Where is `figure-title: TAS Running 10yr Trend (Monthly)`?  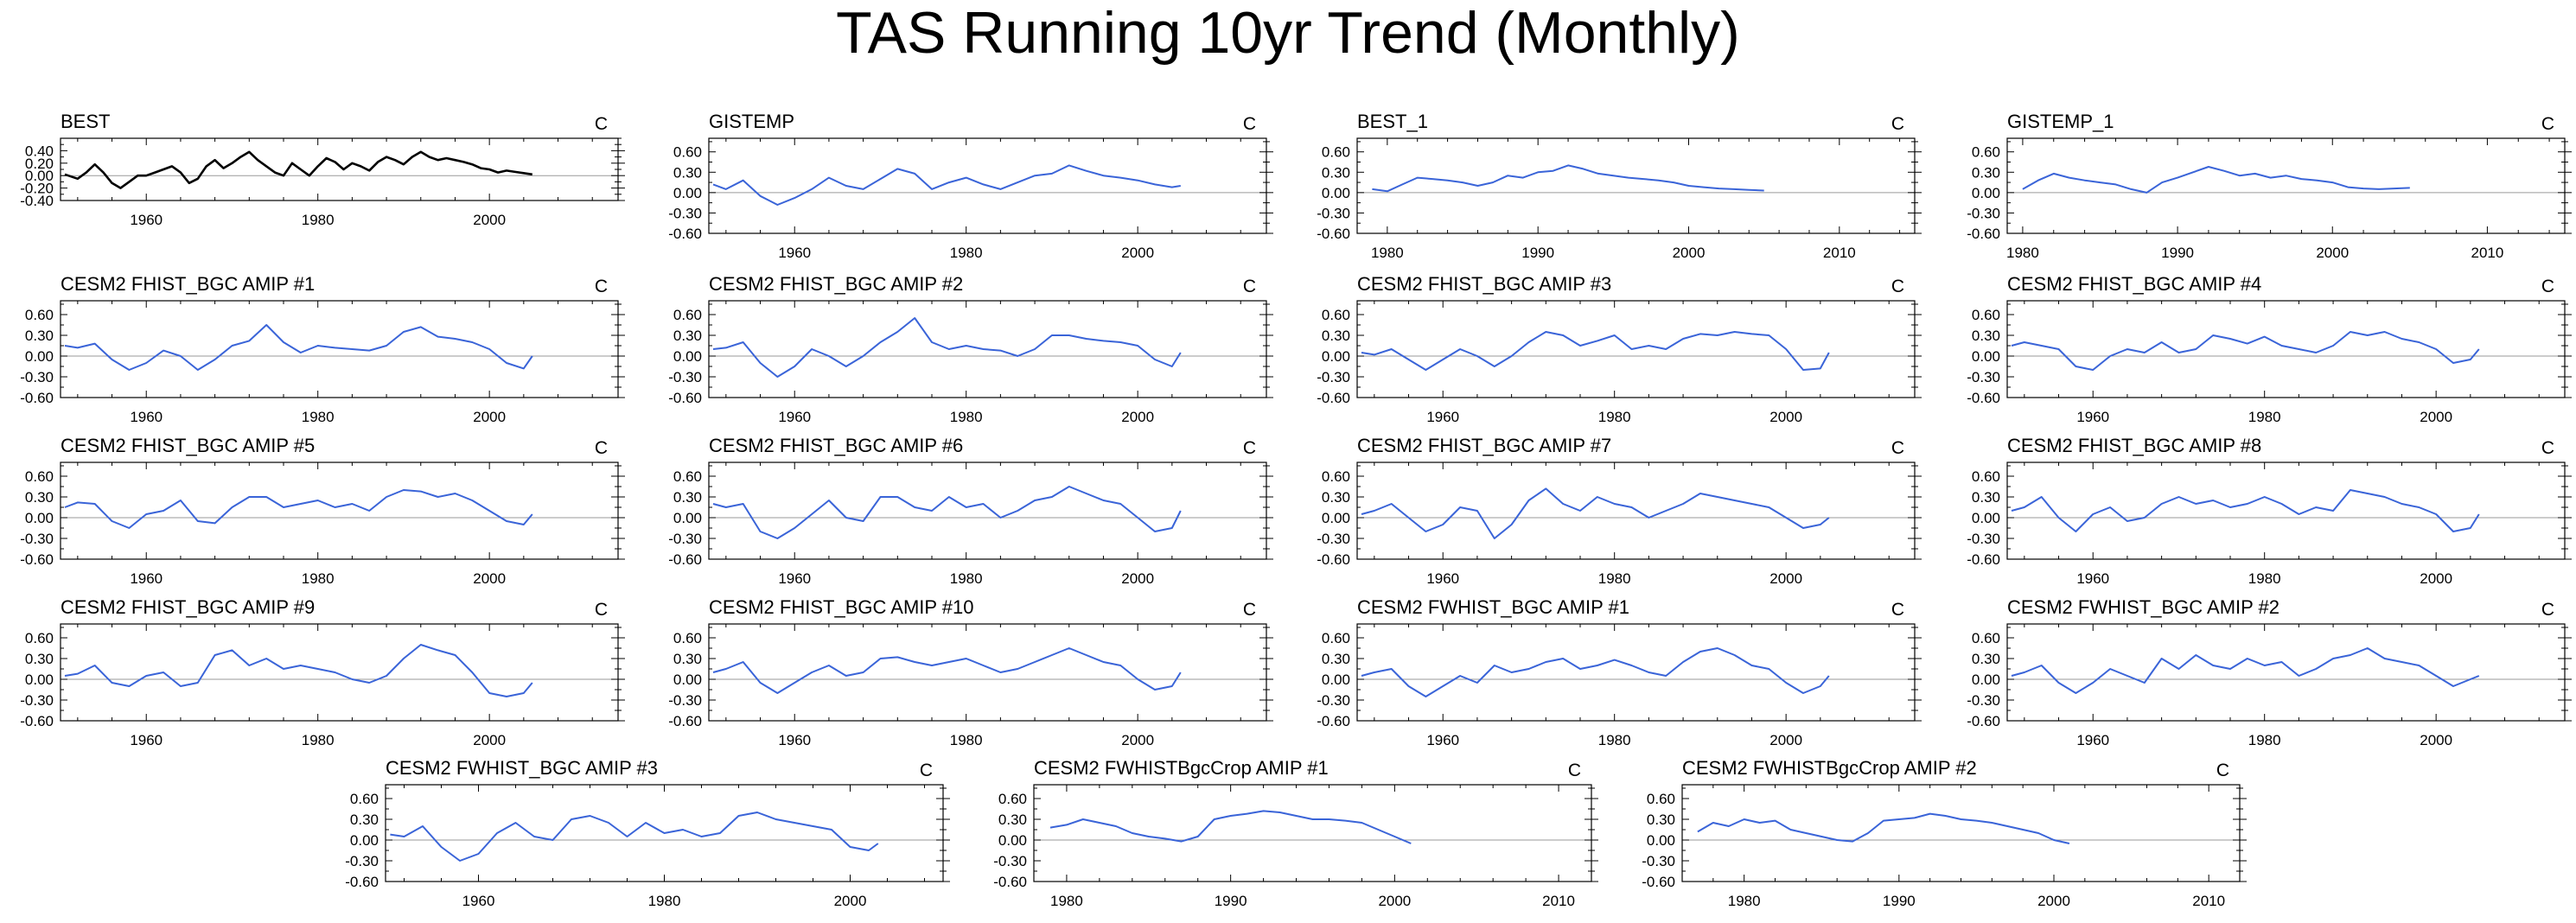 figure-title: TAS Running 10yr Trend (Monthly) is located at coordinates (1288, 33).